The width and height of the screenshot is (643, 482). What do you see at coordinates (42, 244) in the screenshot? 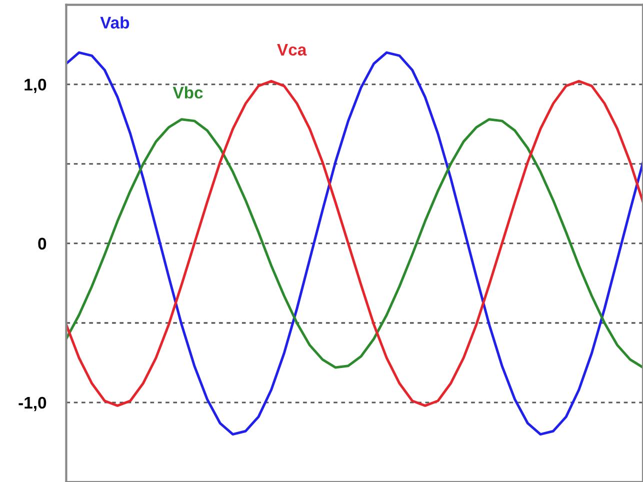
I see `y-tick-label: 0` at bounding box center [42, 244].